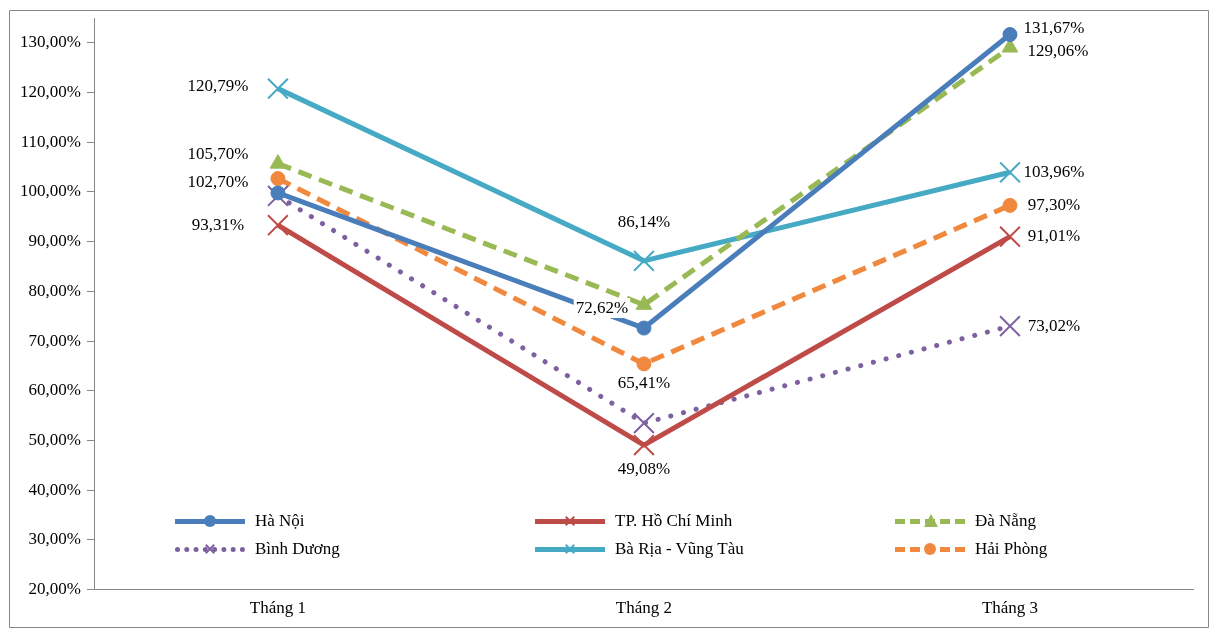 The width and height of the screenshot is (1209, 628). I want to click on legend-label: Bình Dương, so click(297, 549).